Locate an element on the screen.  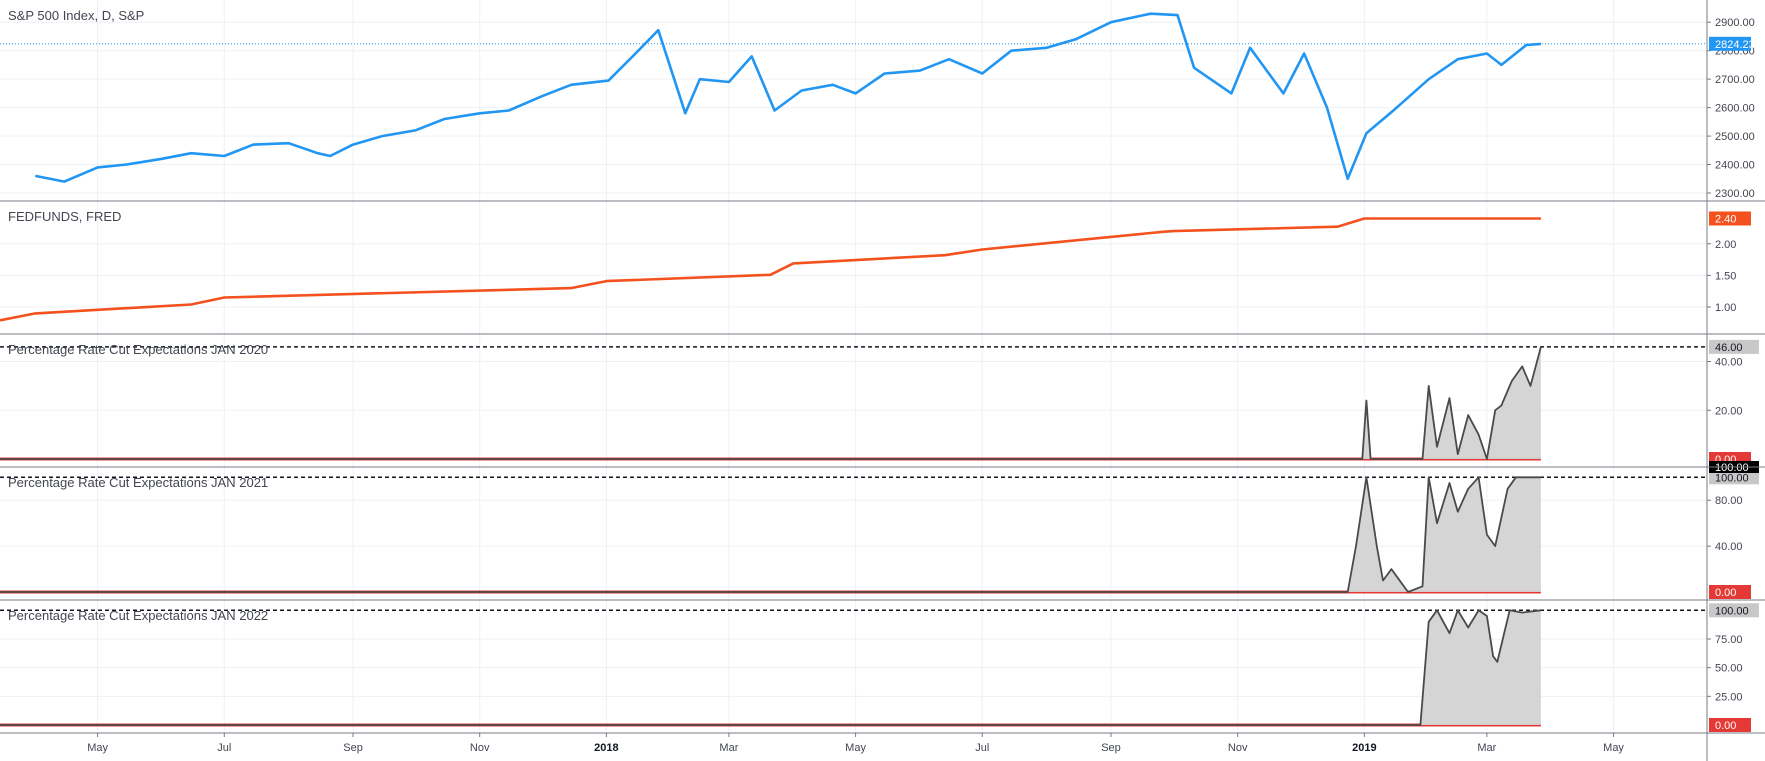
y-tick-label: 80.00 is located at coordinates (1729, 501).